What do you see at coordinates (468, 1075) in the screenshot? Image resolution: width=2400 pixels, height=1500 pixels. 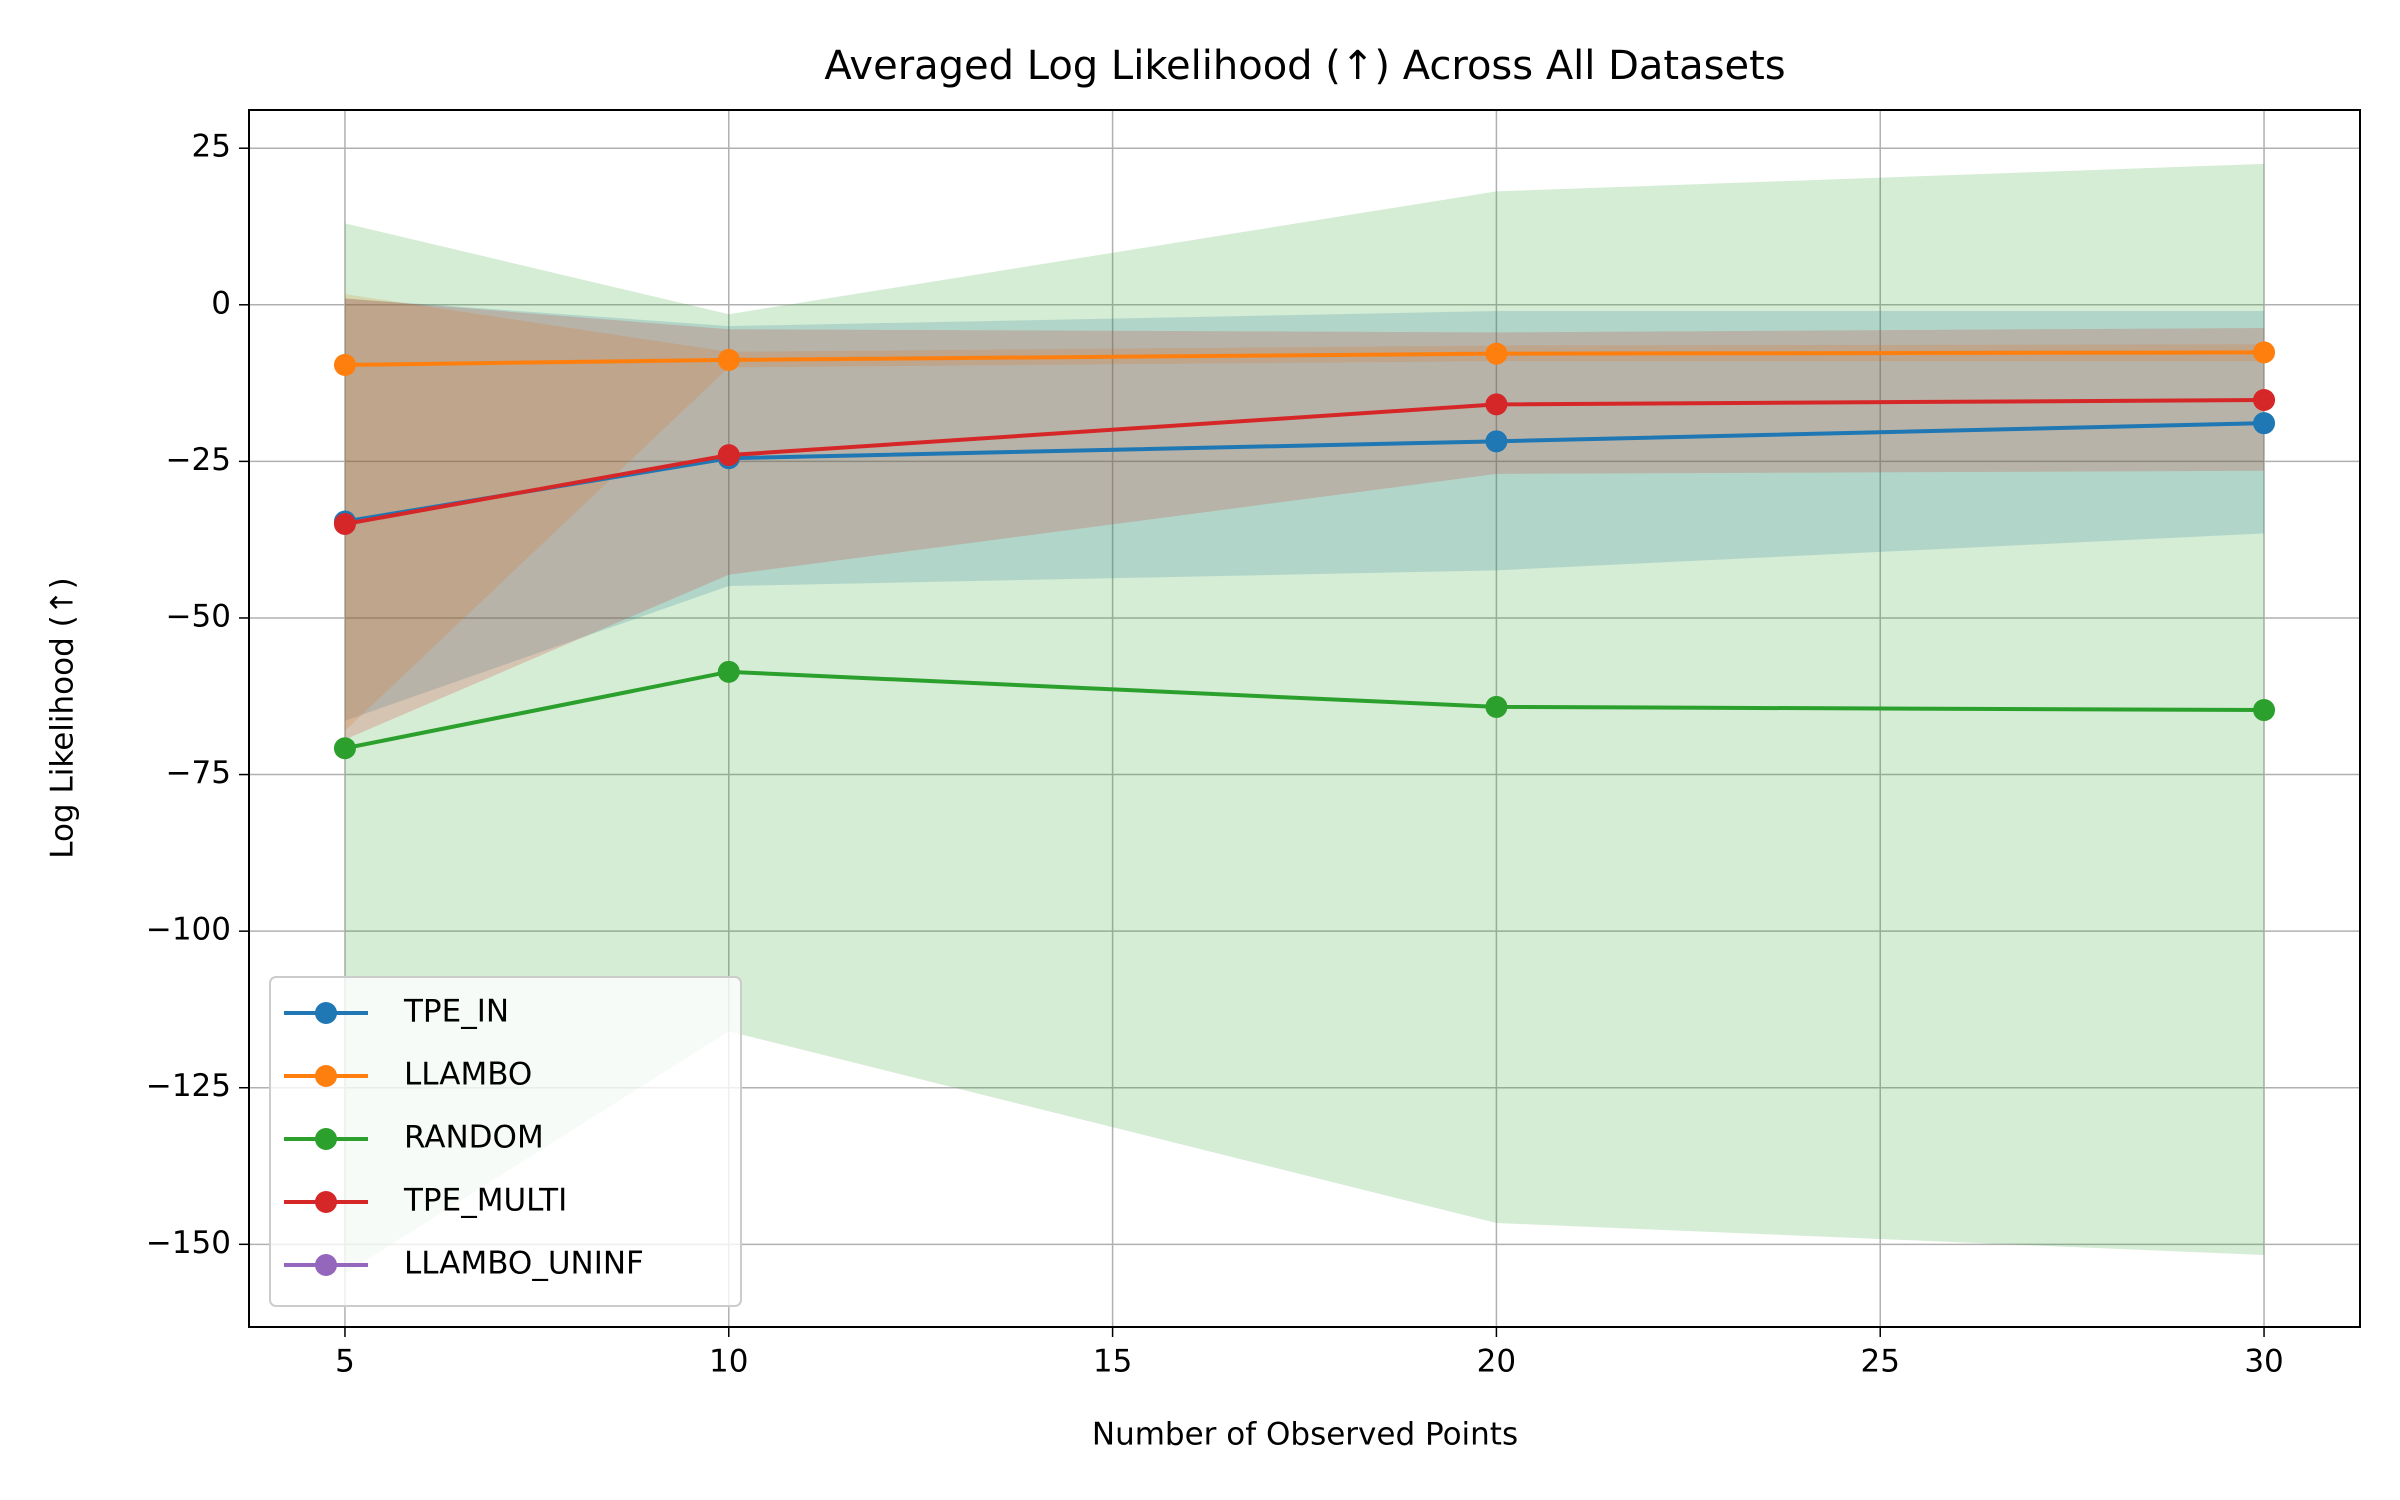 I see `legend-label: LLAMBO` at bounding box center [468, 1075].